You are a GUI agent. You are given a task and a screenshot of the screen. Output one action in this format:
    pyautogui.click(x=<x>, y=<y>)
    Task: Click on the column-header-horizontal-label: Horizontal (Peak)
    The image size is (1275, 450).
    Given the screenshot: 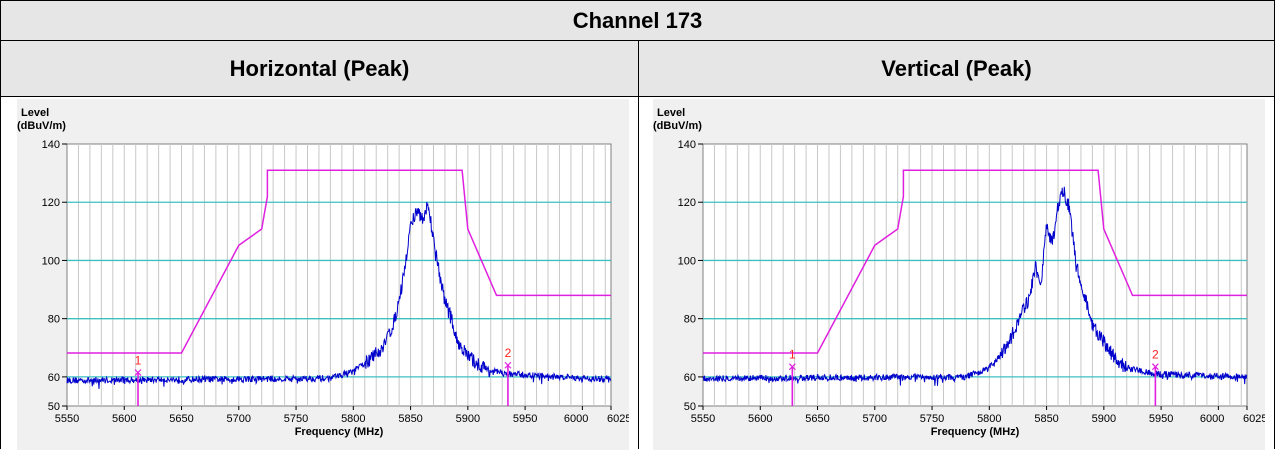 What is the action you would take?
    pyautogui.click(x=319, y=68)
    